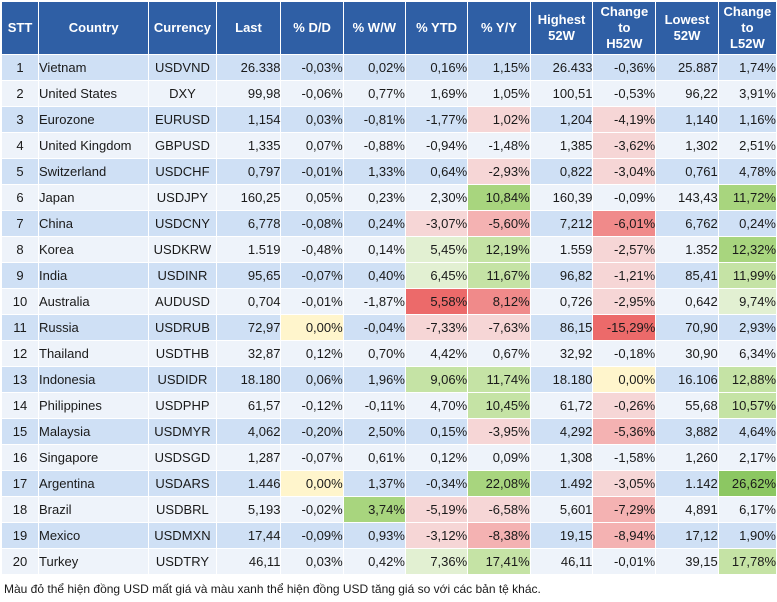 The height and width of the screenshot is (602, 777). Describe the element at coordinates (747, 197) in the screenshot. I see `cell-change-l52w: 11,72%` at that location.